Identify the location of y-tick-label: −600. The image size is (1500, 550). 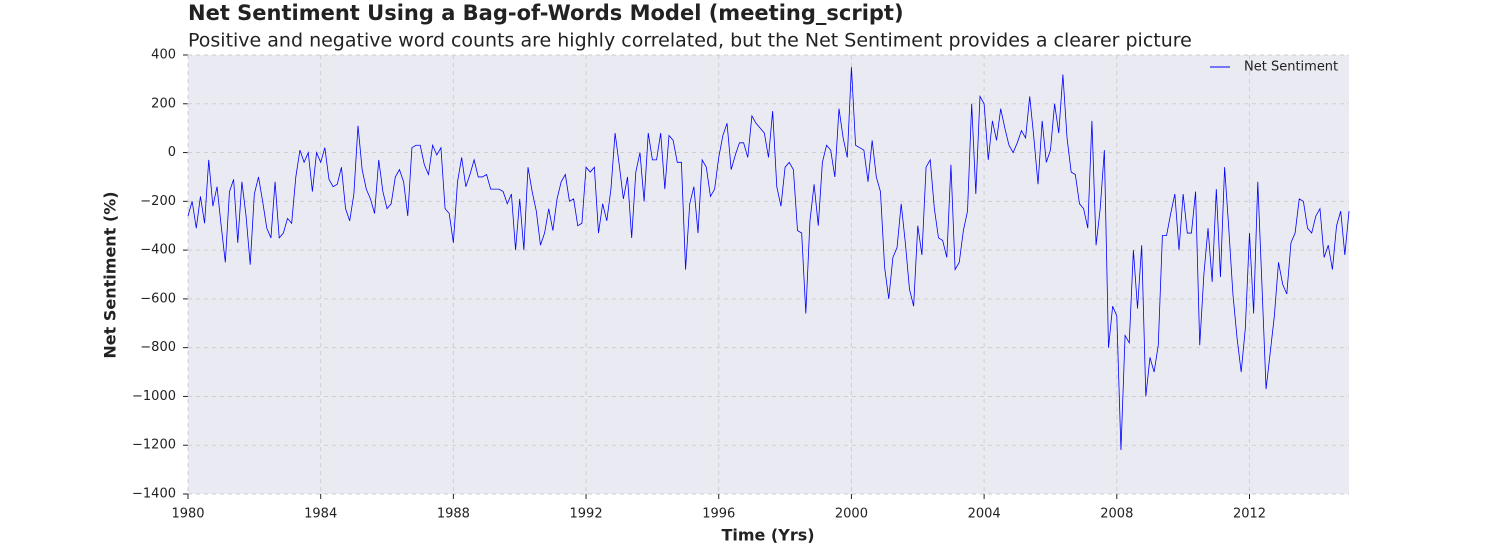
(158, 298).